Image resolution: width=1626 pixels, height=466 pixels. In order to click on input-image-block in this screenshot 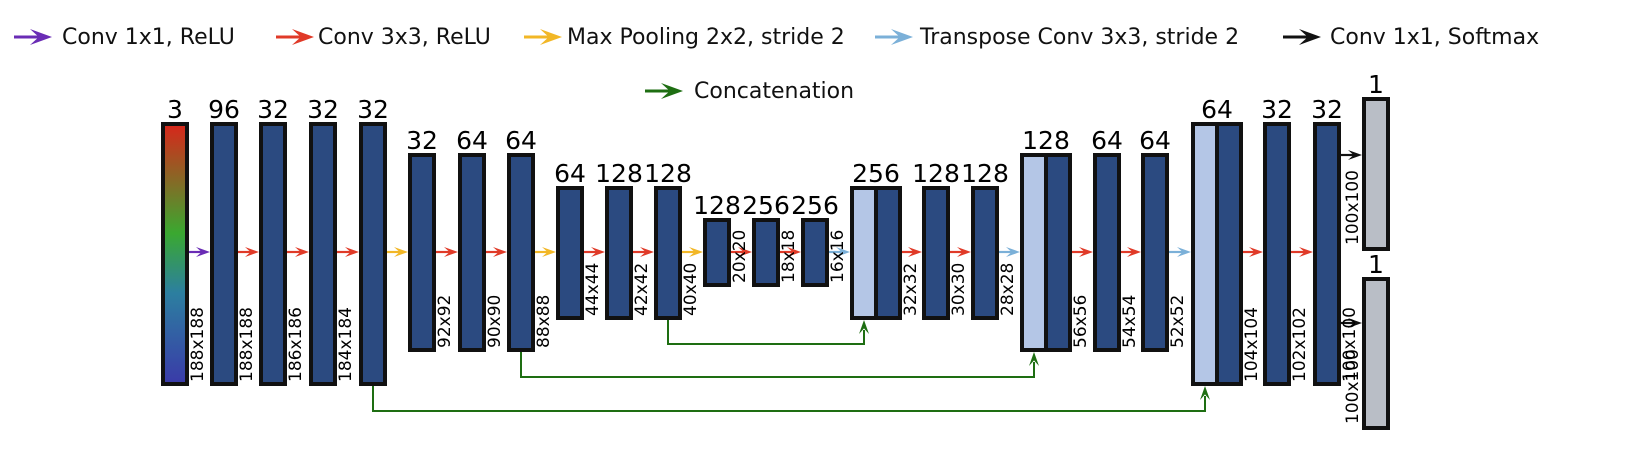, I will do `click(175, 254)`.